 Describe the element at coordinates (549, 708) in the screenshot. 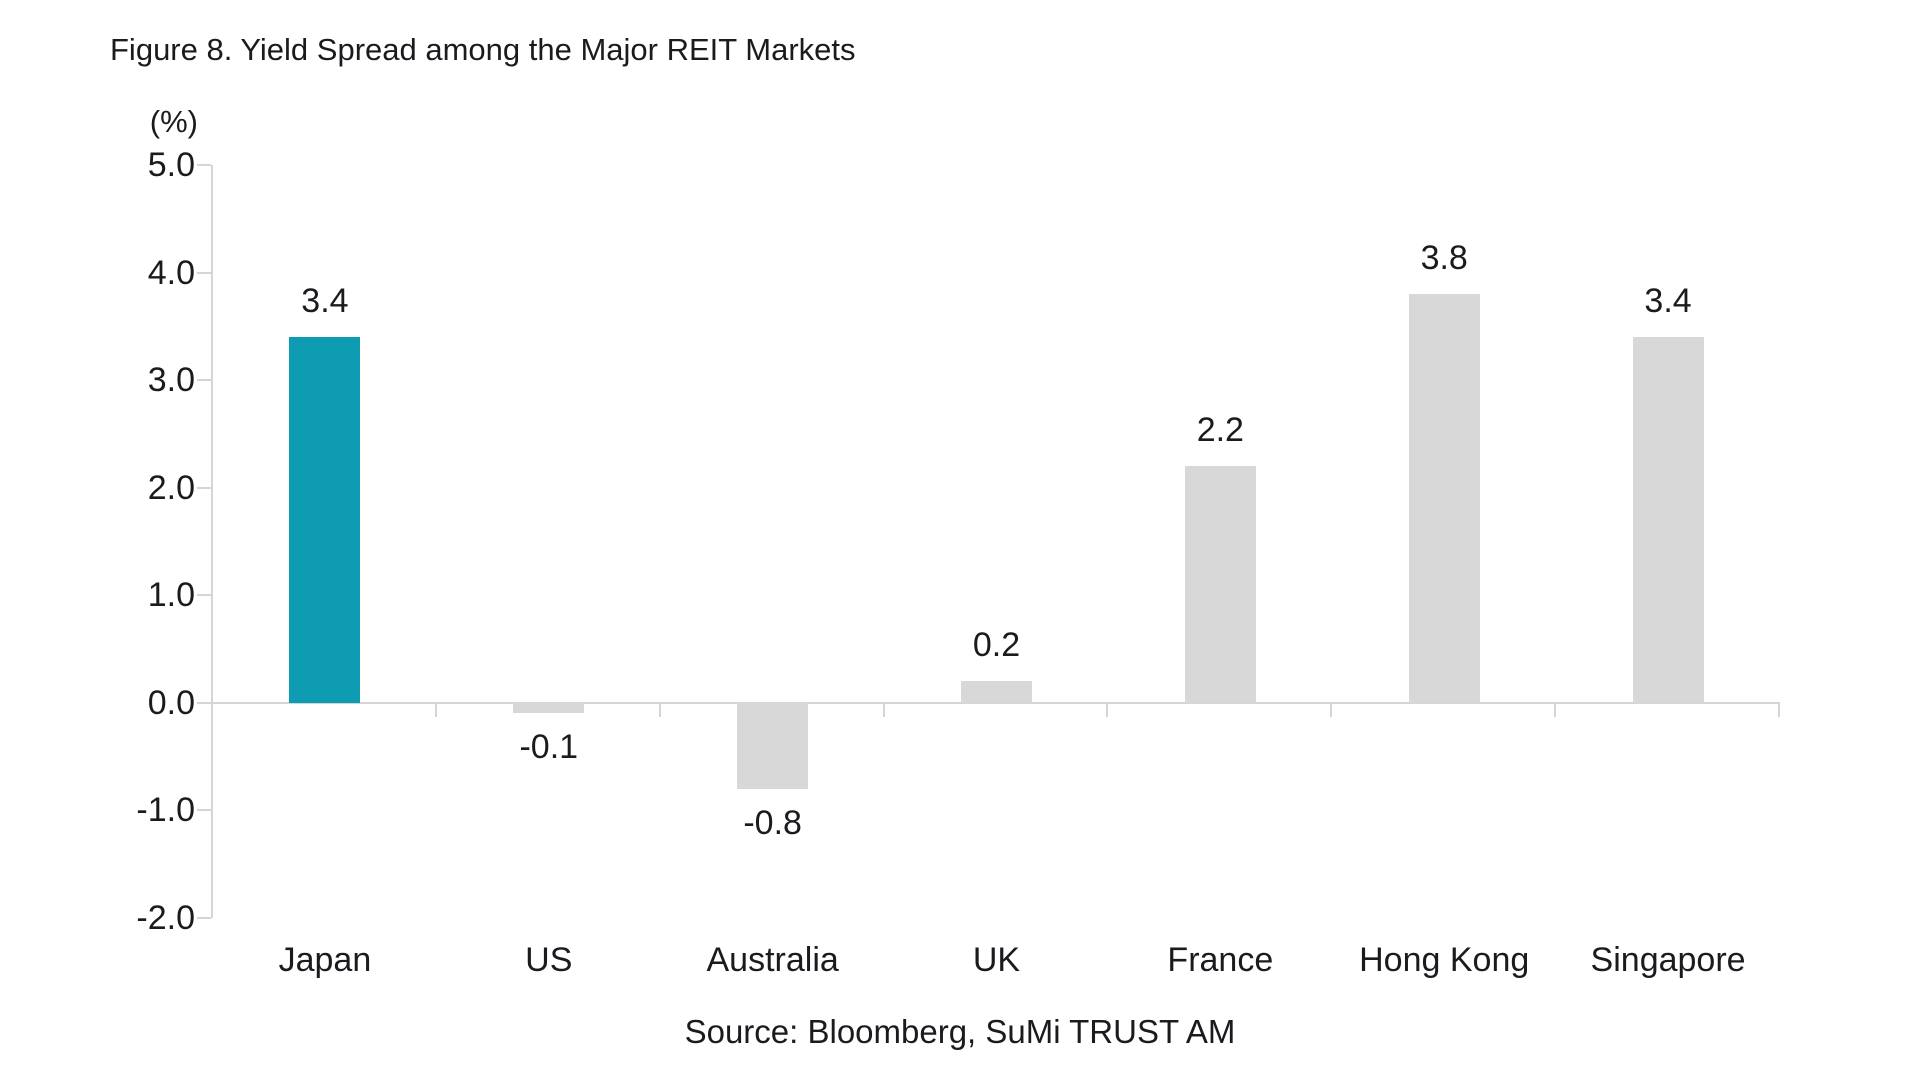

I see `bar-us` at that location.